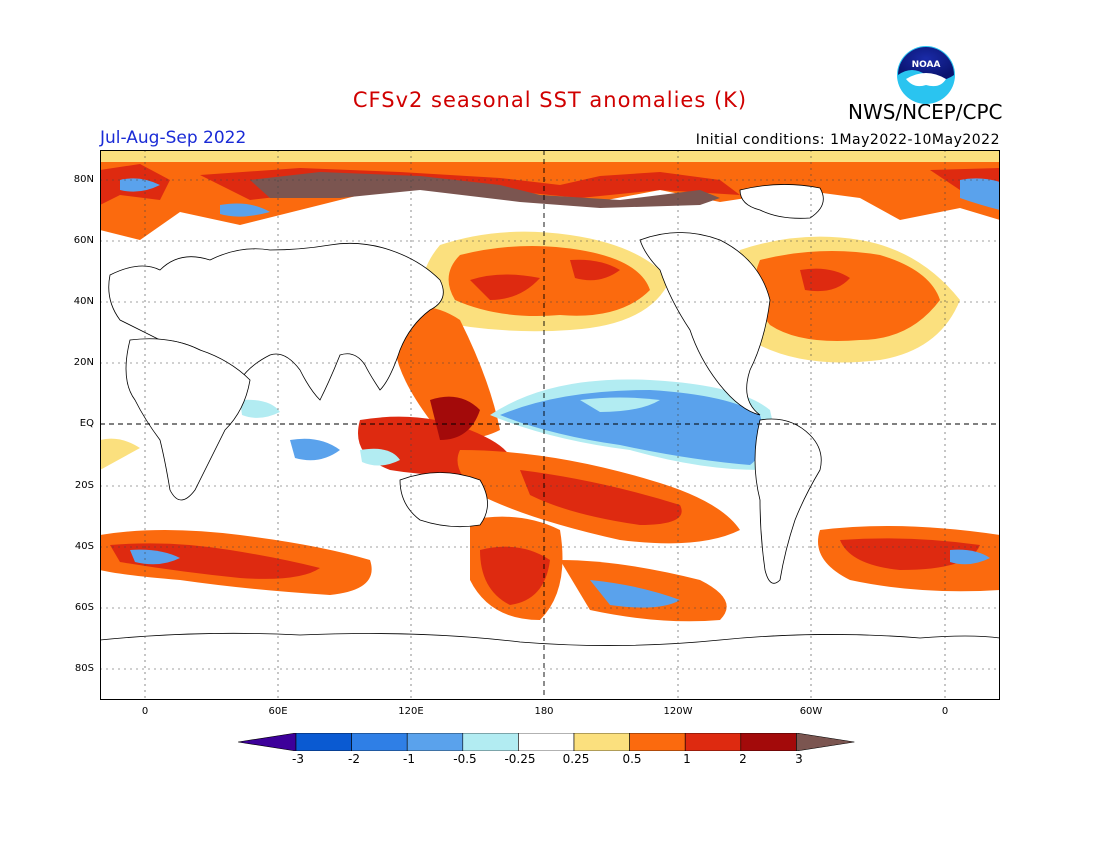  I want to click on colorbar-label: -1, so click(409, 759).